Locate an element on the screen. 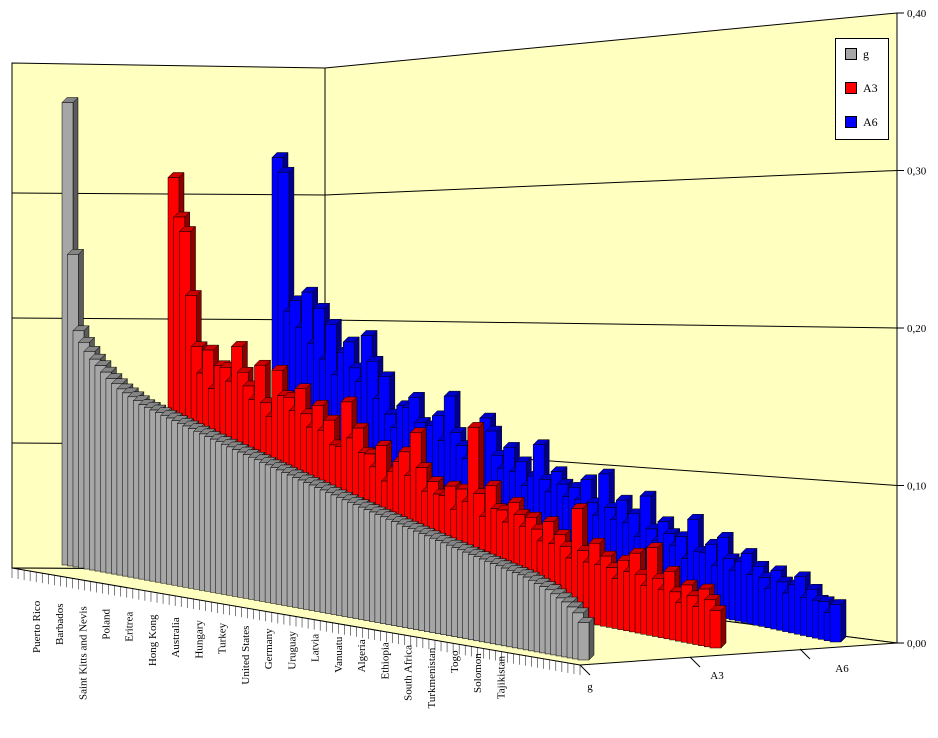 This screenshot has height=738, width=938. legend-swatch-a6 is located at coordinates (851, 122).